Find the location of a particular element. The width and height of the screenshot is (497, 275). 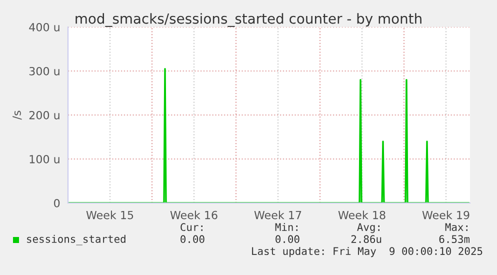

y-tick-label: 200 u is located at coordinates (44, 115).